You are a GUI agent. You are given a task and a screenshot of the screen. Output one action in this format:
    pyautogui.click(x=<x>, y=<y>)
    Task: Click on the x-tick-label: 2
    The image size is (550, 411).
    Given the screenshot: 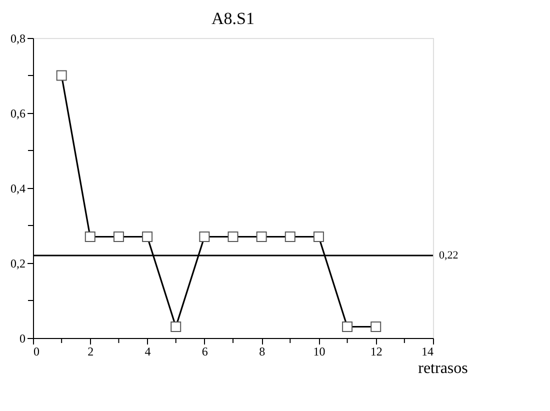 What is the action you would take?
    pyautogui.click(x=91, y=351)
    